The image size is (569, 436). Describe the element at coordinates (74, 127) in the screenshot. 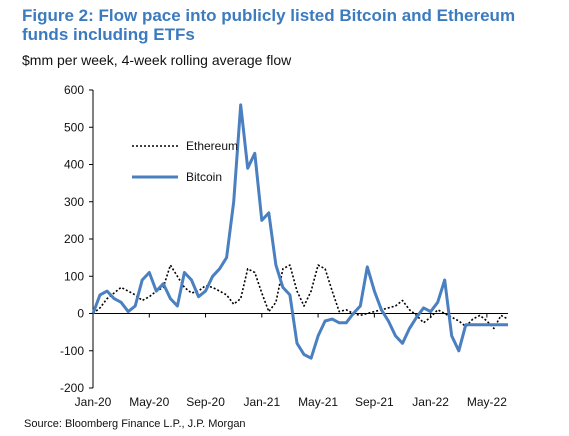

I see `y-tick-label: 500` at that location.